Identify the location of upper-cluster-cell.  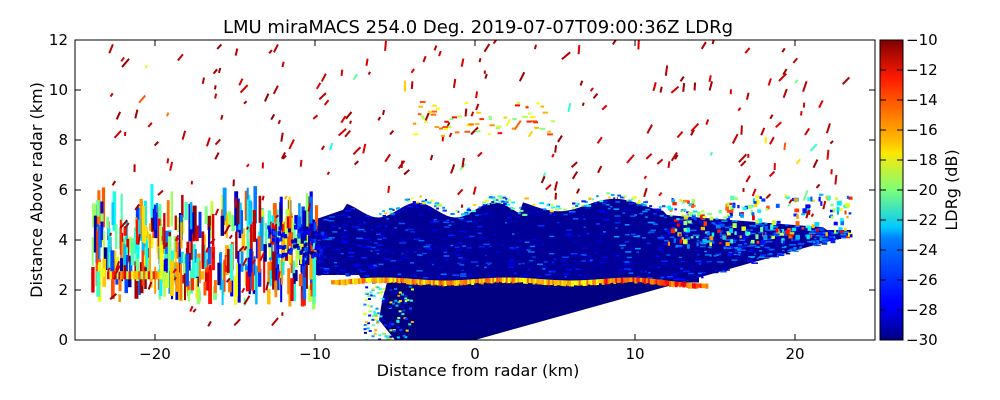
(490, 116).